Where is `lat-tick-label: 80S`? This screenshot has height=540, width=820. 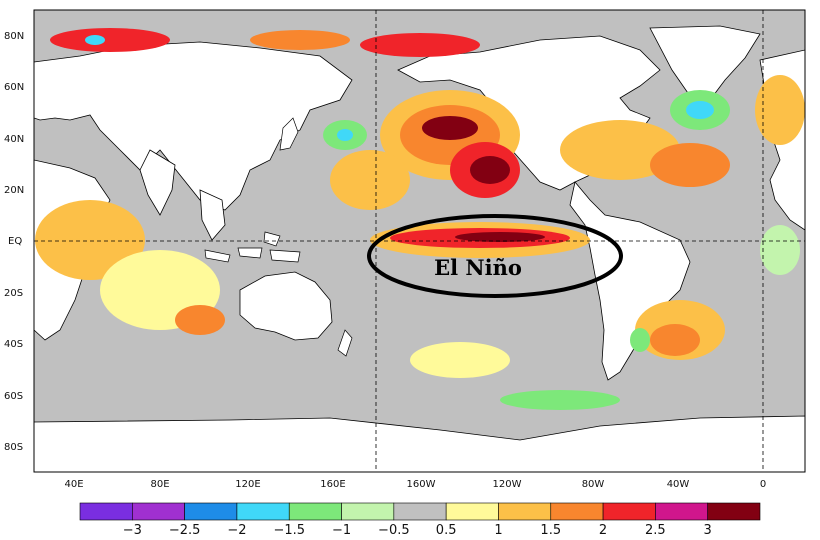
lat-tick-label: 80S is located at coordinates (13, 447).